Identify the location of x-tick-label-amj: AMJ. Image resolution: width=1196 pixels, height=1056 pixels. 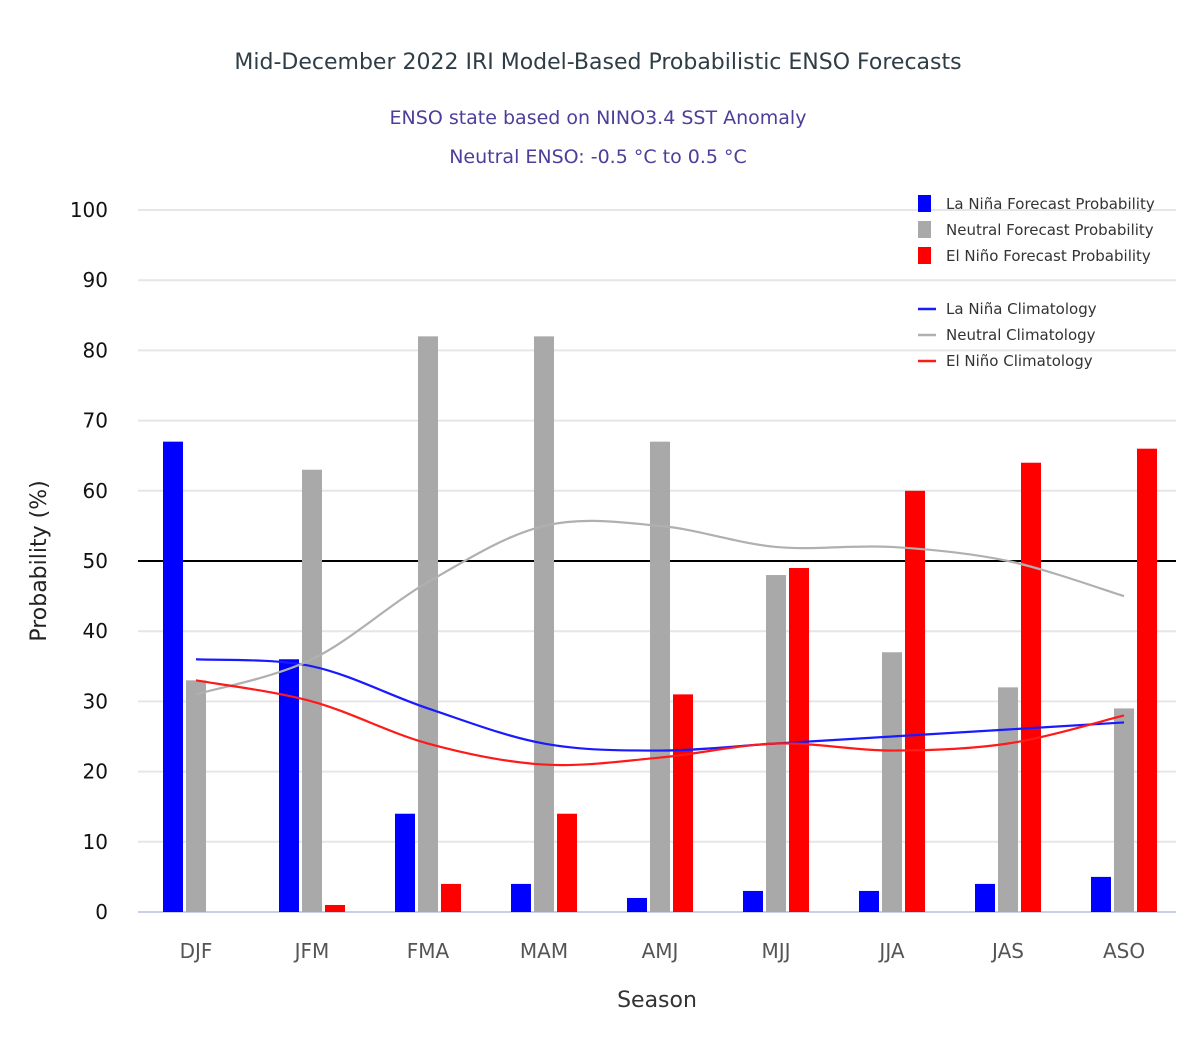
(660, 951).